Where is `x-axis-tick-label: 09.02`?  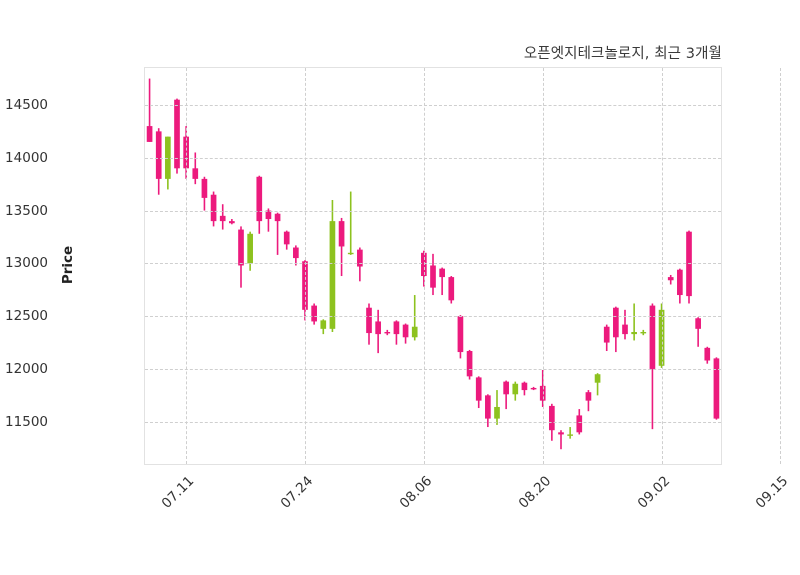 x-axis-tick-label: 09.02 is located at coordinates (653, 492).